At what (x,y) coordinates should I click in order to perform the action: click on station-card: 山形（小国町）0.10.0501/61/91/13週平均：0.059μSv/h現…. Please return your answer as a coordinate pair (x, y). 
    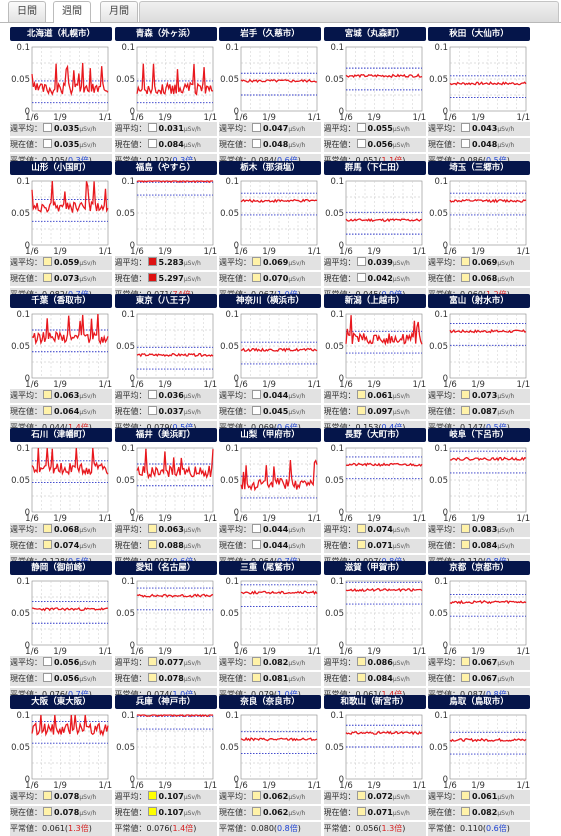
    Looking at the image, I should click on (61, 231).